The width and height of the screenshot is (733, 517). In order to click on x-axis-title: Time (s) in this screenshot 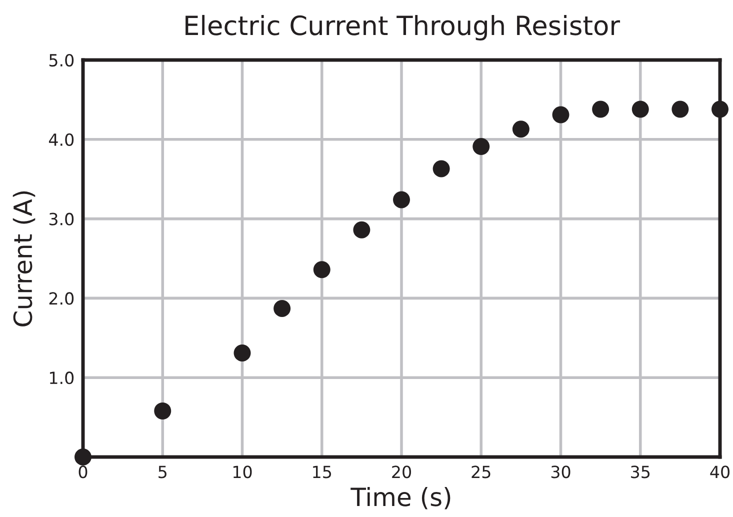, I will do `click(400, 498)`.